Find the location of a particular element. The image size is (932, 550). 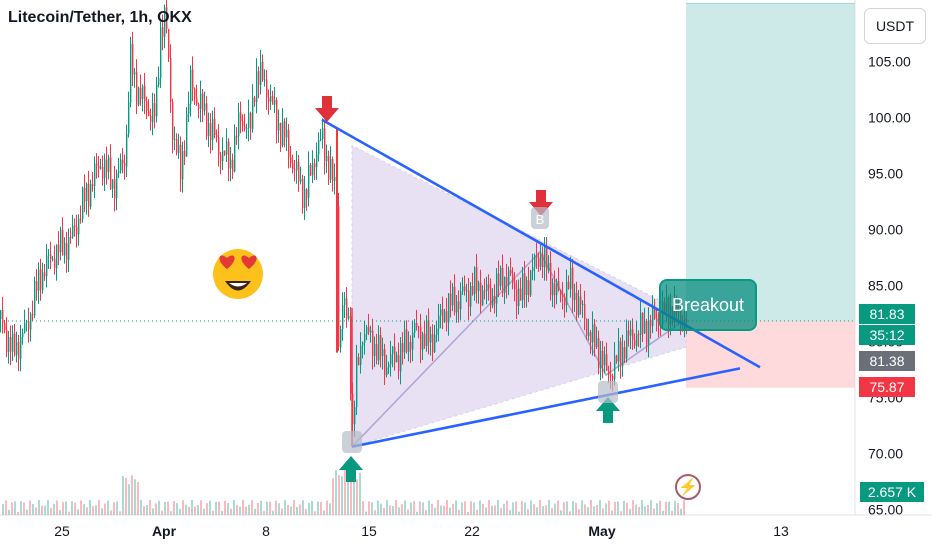

emoji-heart is located at coordinates (249, 262).